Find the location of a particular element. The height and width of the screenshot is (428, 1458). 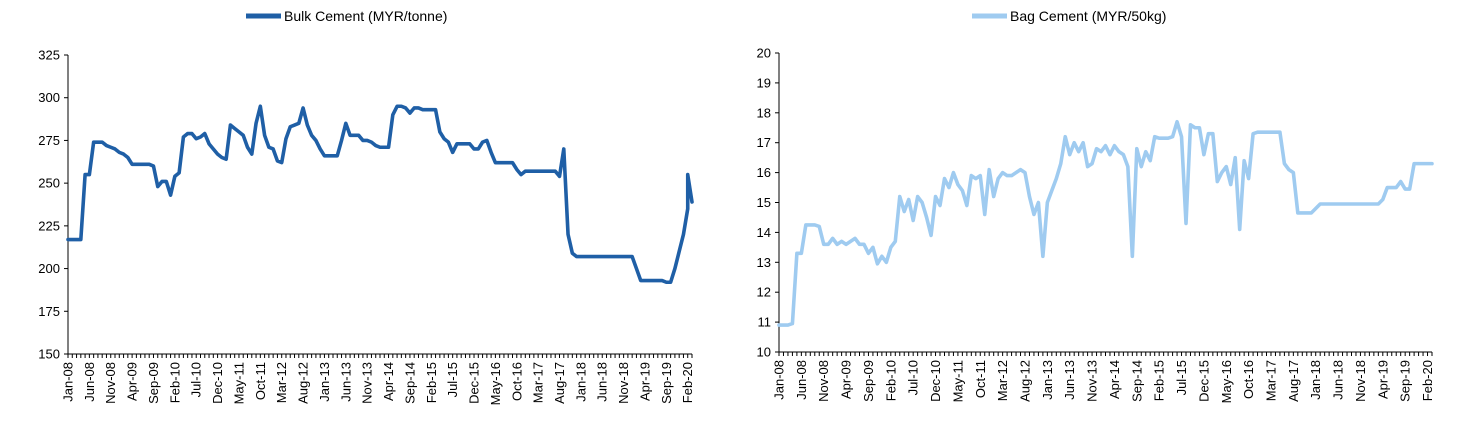

y-tick-label: 13 is located at coordinates (764, 262).